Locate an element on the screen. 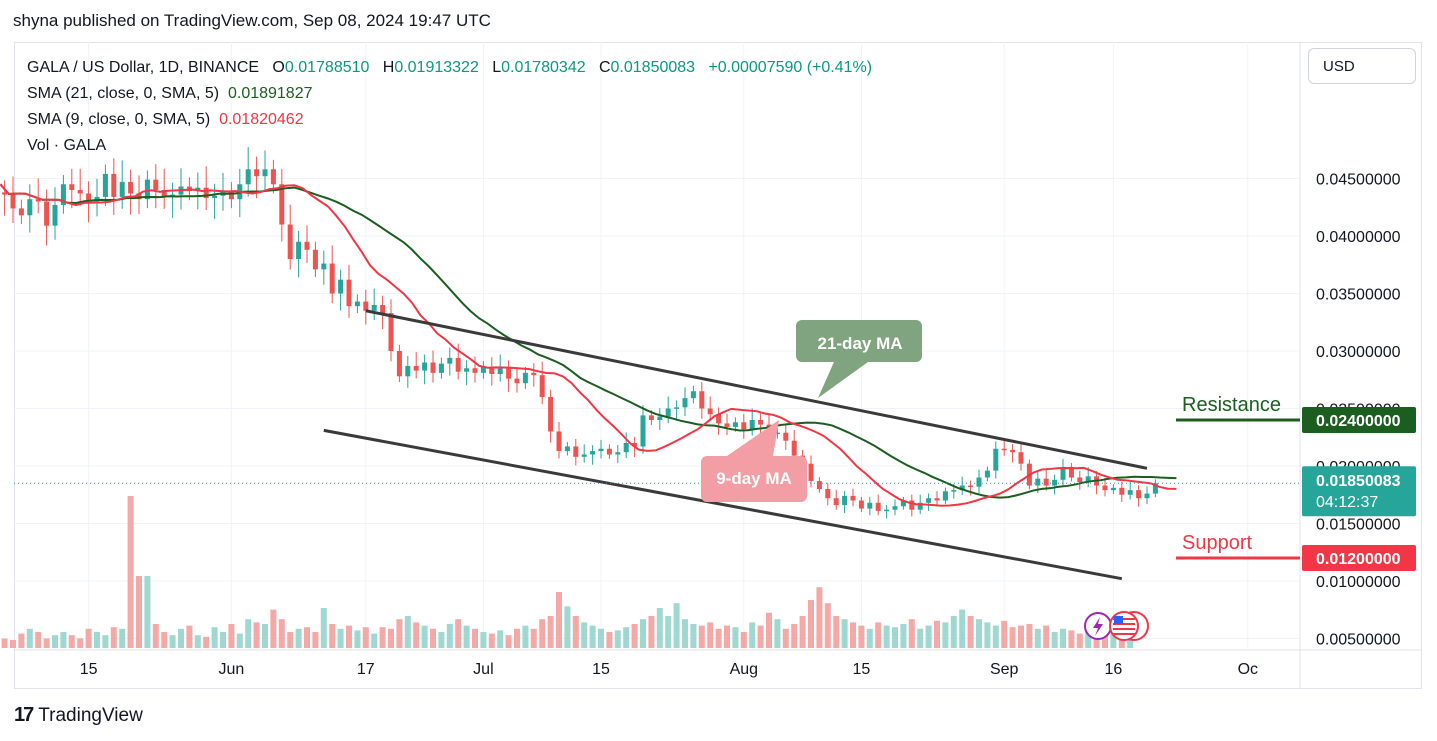 The image size is (1437, 741). symbol-title: GALA / US Dollar, 1D, BINANCE is located at coordinates (143, 67).